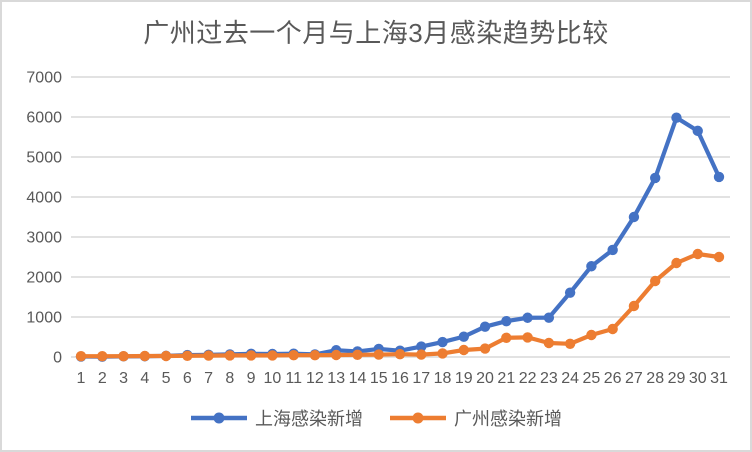 This screenshot has width=752, height=452. Describe the element at coordinates (273, 378) in the screenshot. I see `x-axis-tick-label: 10` at that location.